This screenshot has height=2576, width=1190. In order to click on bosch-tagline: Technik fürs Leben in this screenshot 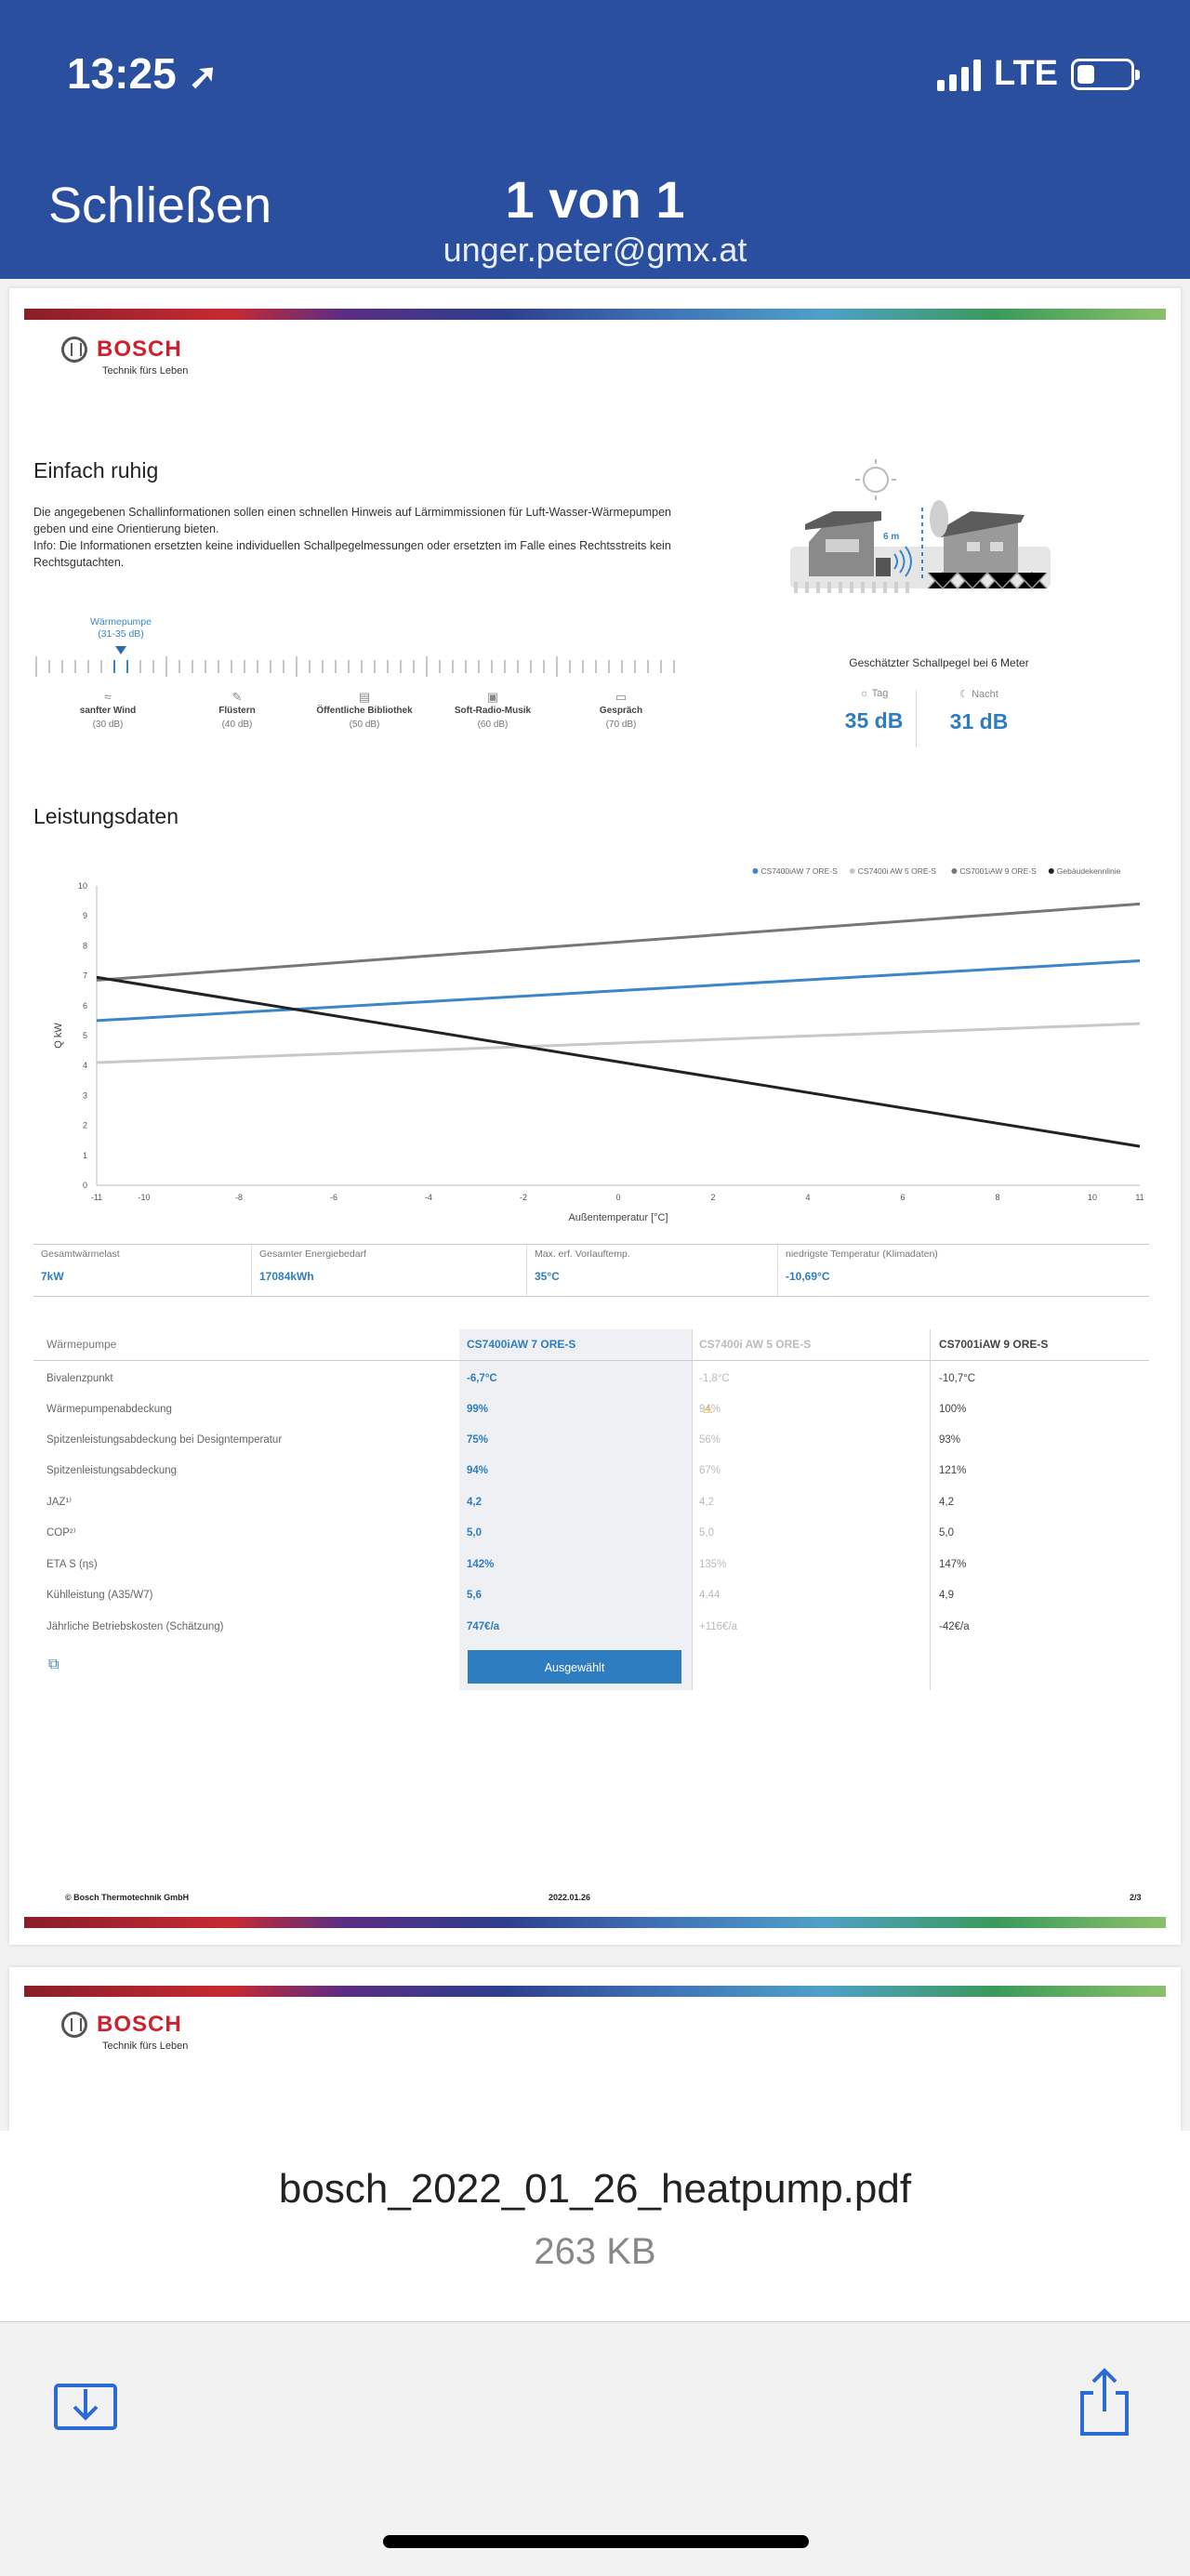, I will do `click(145, 2046)`.